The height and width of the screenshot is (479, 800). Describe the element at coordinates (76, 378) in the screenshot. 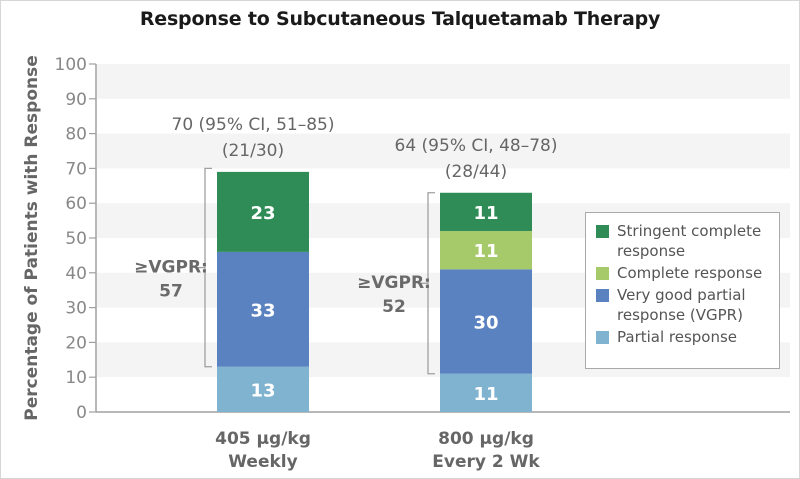

I see `y-tick-label: 10` at that location.